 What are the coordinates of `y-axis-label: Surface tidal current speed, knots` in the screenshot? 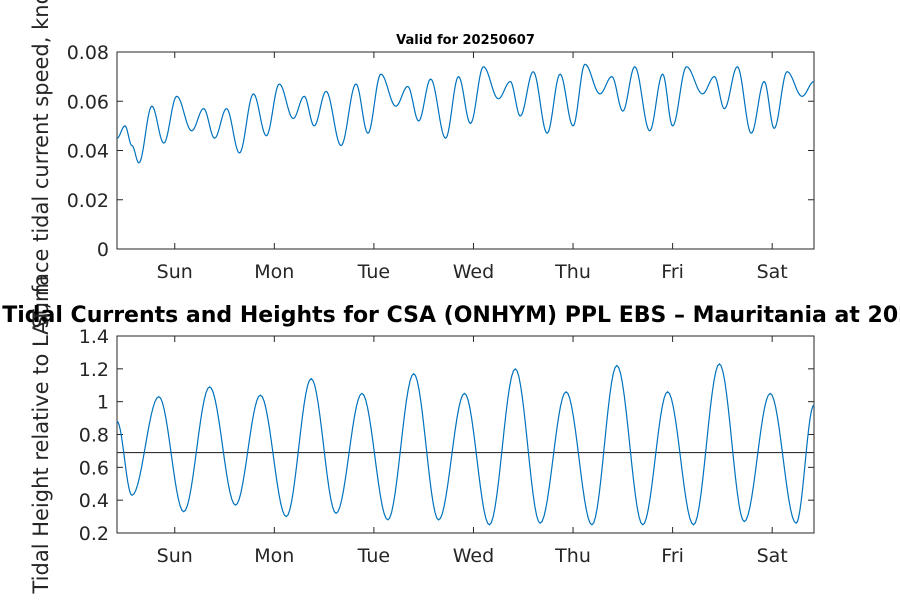 It's located at (41, 164).